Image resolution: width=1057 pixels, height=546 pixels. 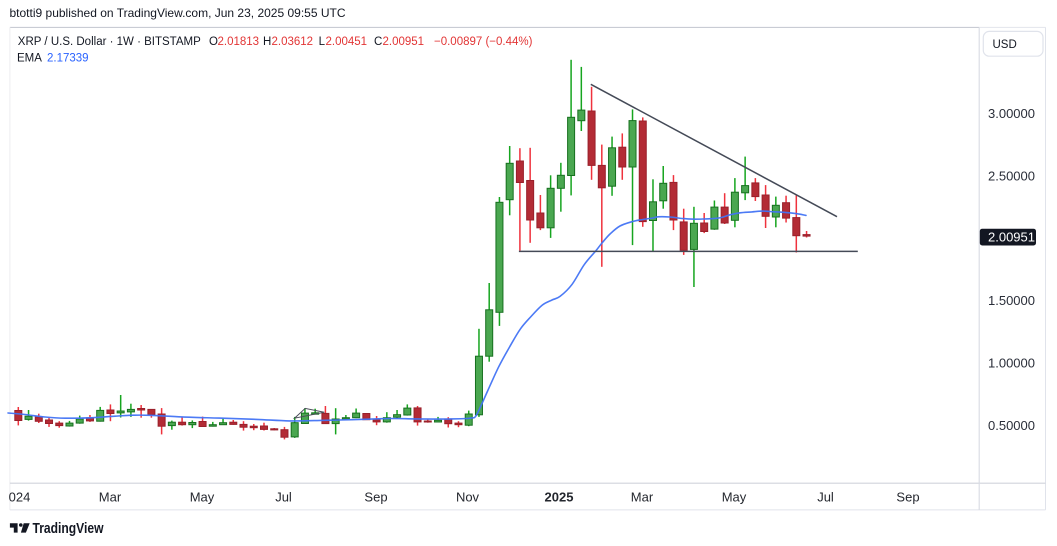 I want to click on svg-text: 2.03612, so click(x=293, y=42).